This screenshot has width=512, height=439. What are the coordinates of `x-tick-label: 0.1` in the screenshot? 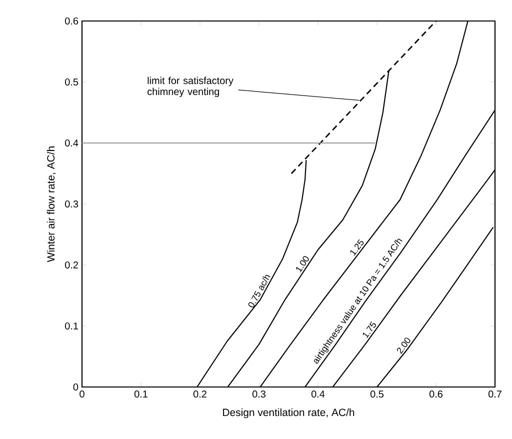 It's located at (141, 394).